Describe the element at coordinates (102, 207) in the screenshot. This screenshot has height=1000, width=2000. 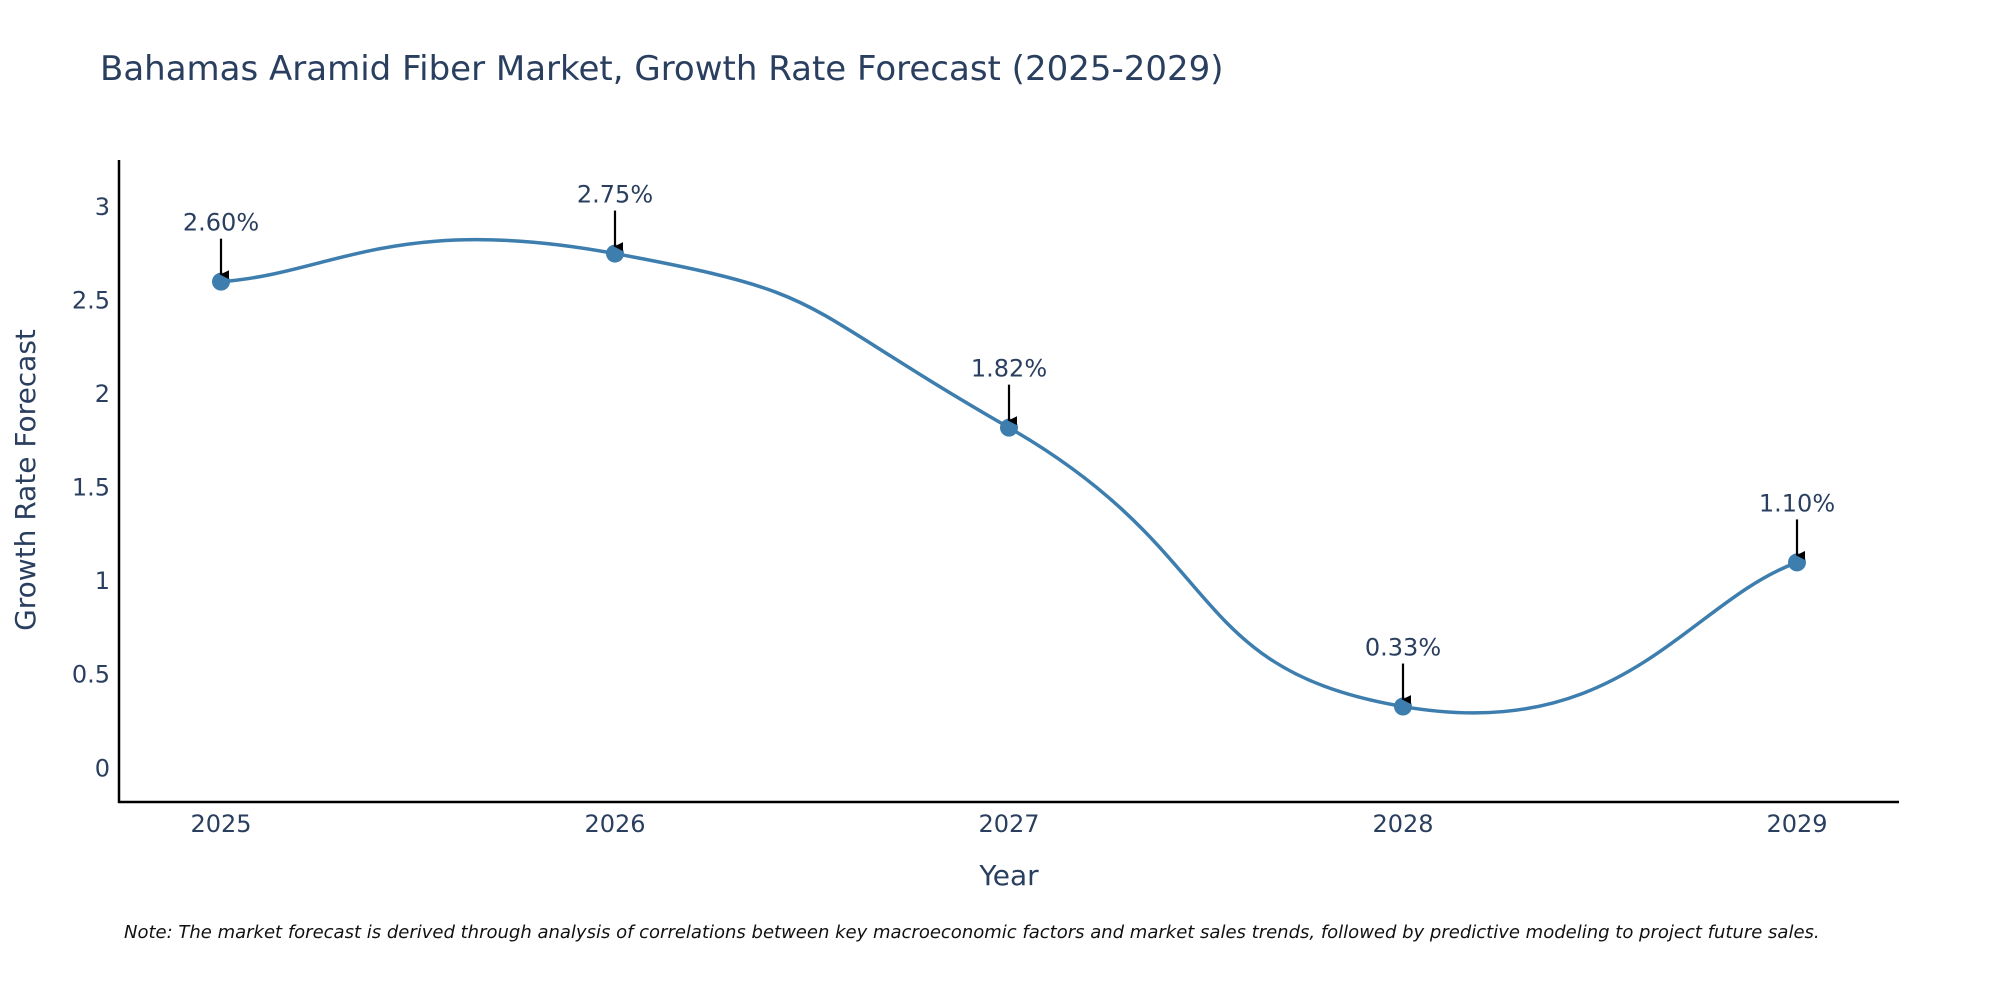
I see `y-tick-label: 3` at that location.